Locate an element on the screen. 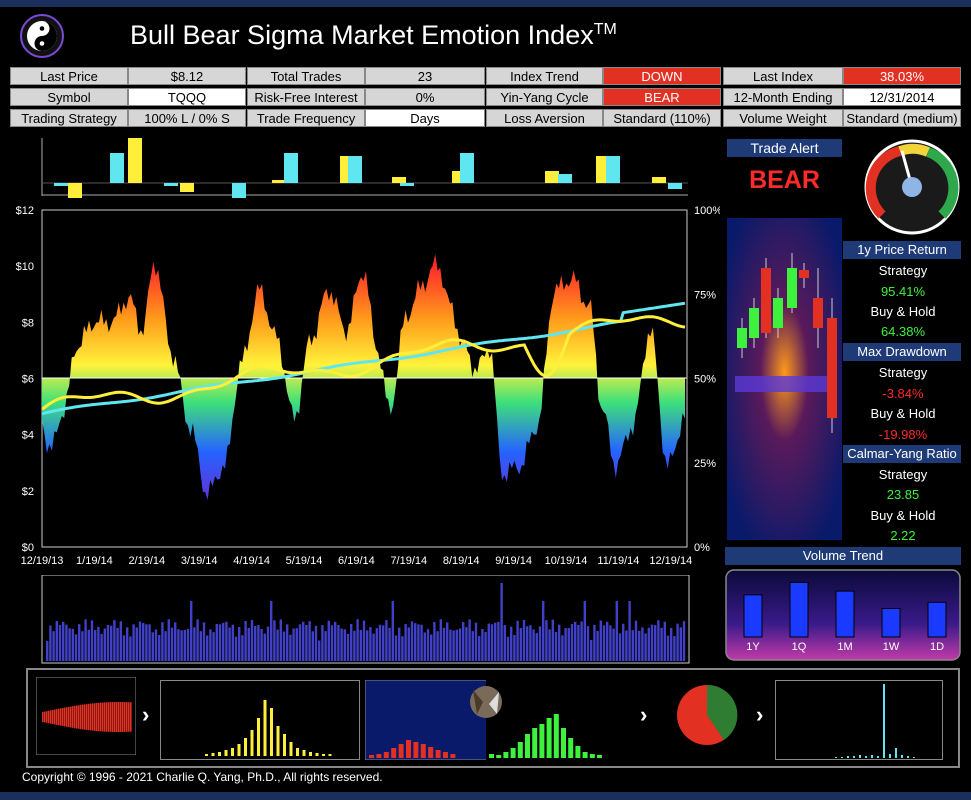 The image size is (971, 800). drawdown-buyhold-value: -19.98% is located at coordinates (903, 434).